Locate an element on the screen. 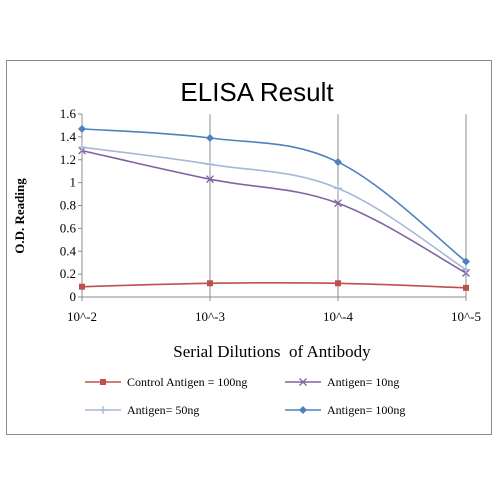  x-tick-label: 10^-3 is located at coordinates (210, 316).